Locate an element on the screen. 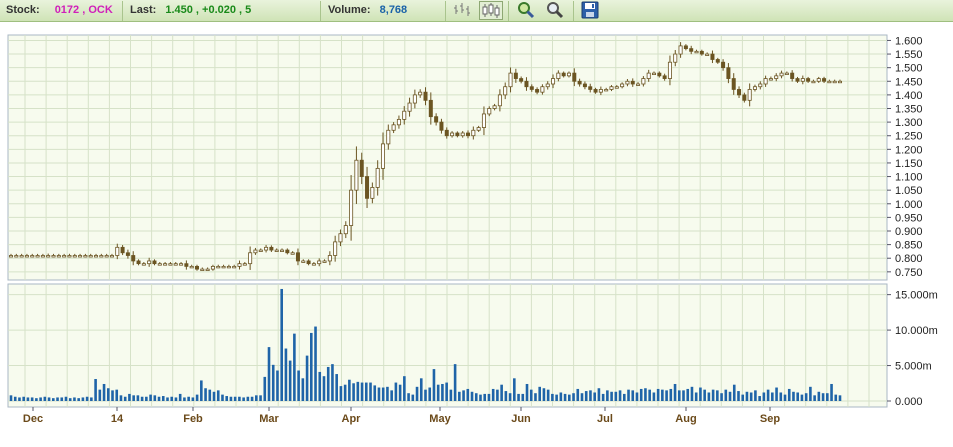 The image size is (953, 447). candlestick-icon is located at coordinates (491, 10).